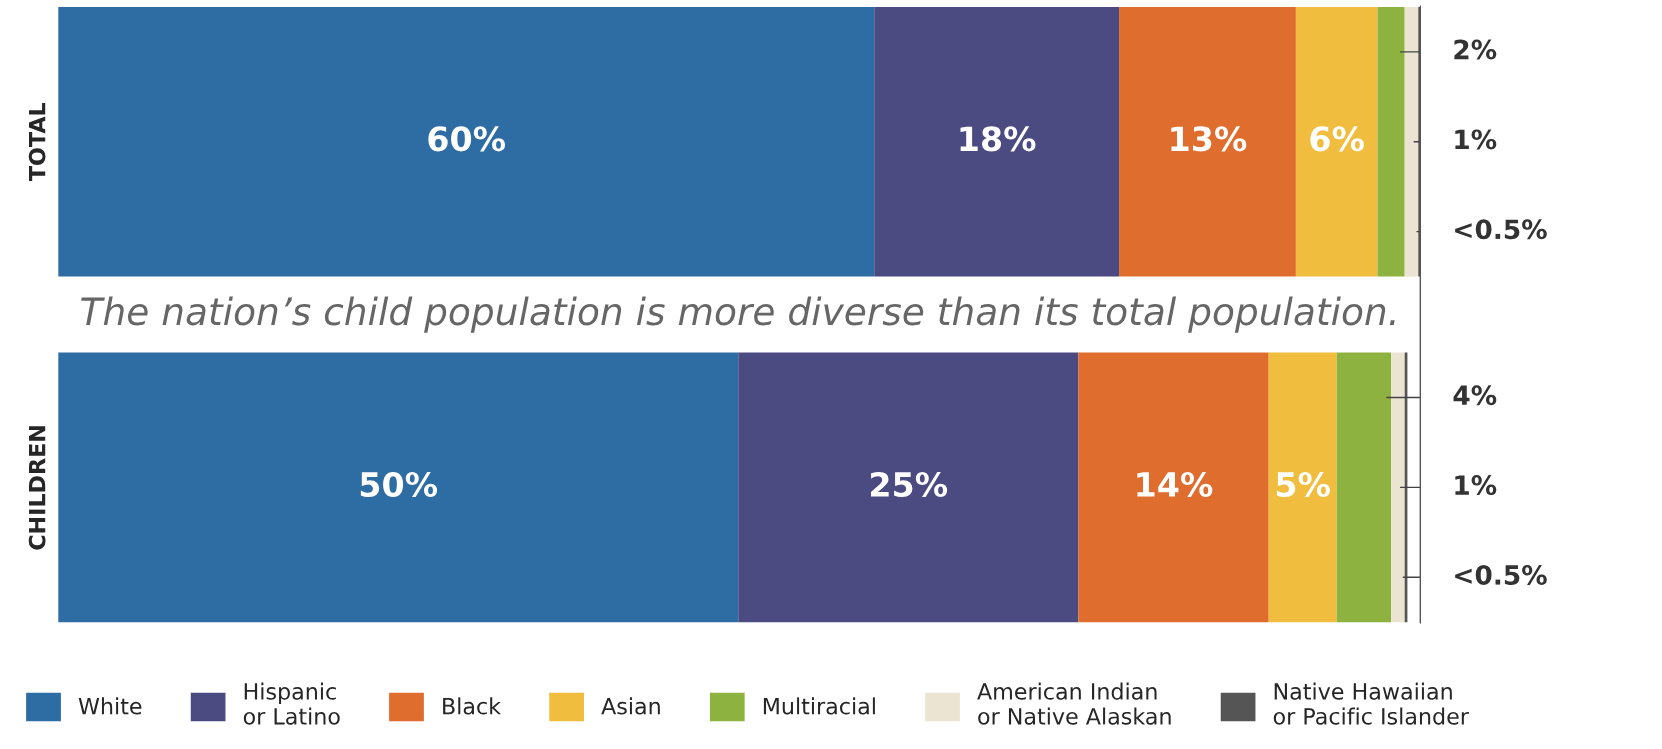 The width and height of the screenshot is (1662, 749). Describe the element at coordinates (291, 703) in the screenshot. I see `legend-label: Hispanic or Latino` at that location.